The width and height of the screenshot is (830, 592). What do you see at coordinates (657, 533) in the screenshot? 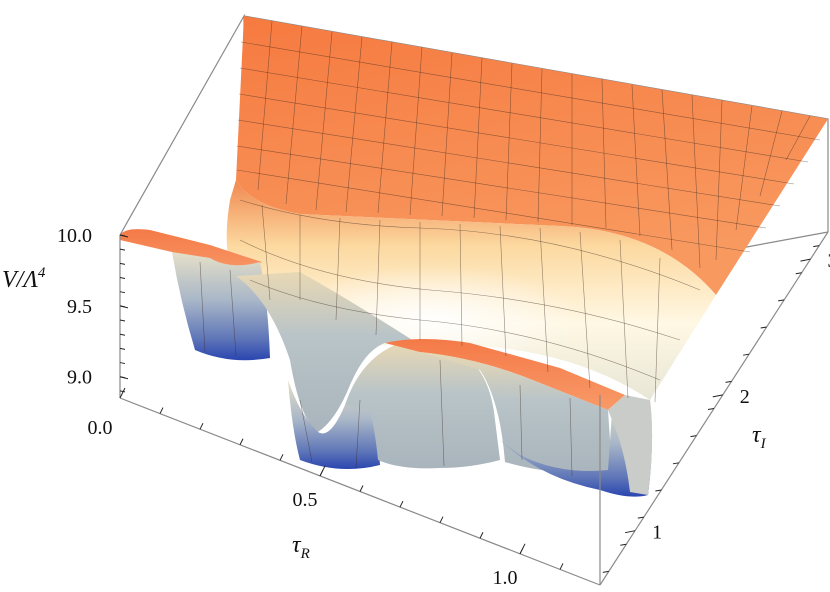
I see `y-tick-label: 1` at bounding box center [657, 533].